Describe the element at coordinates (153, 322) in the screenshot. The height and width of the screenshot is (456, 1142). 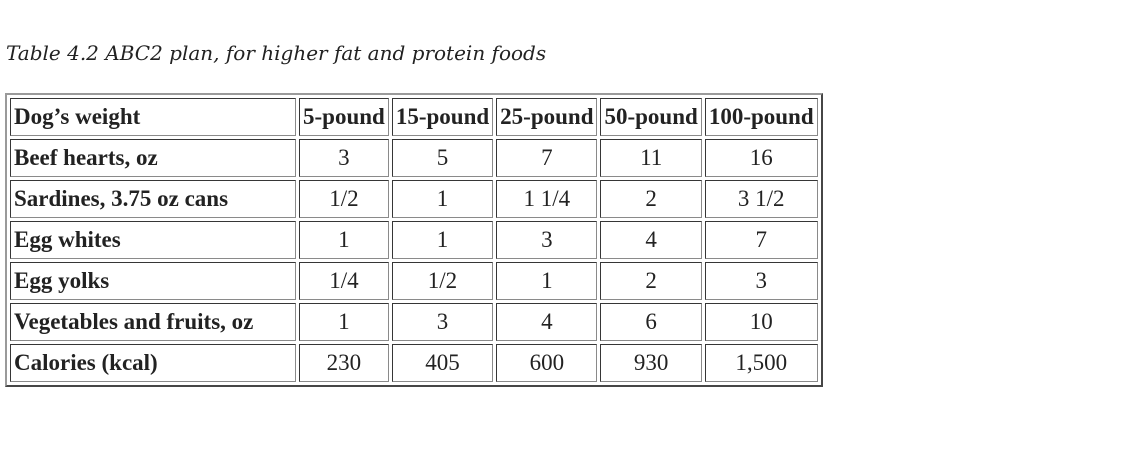
I see `row-label-vegetables-fruits: Vegetables and fruits, oz` at that location.